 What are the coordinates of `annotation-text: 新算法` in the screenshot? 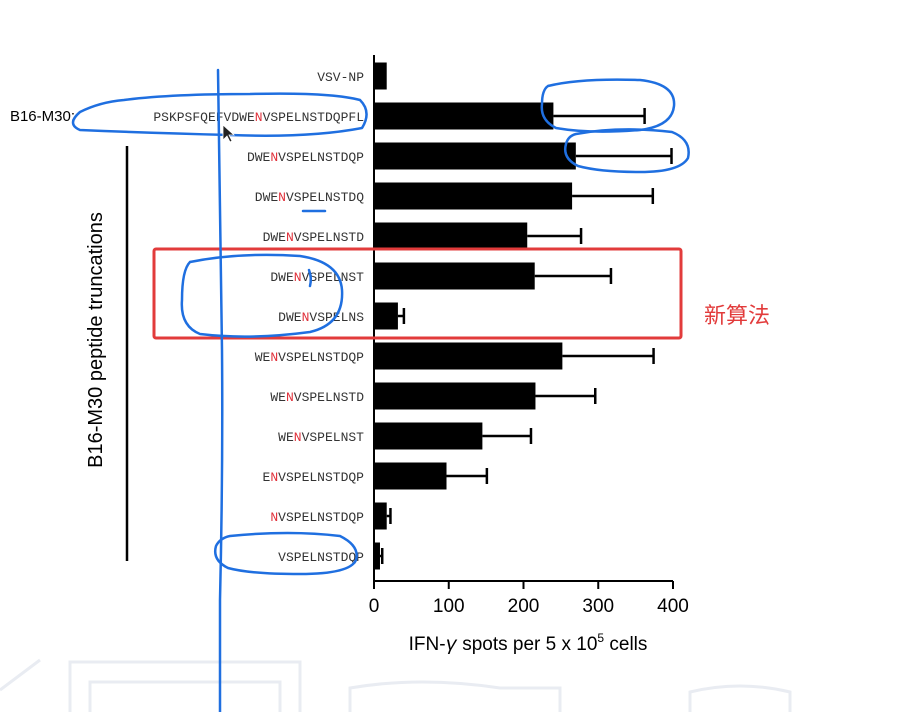 It's located at (737, 315).